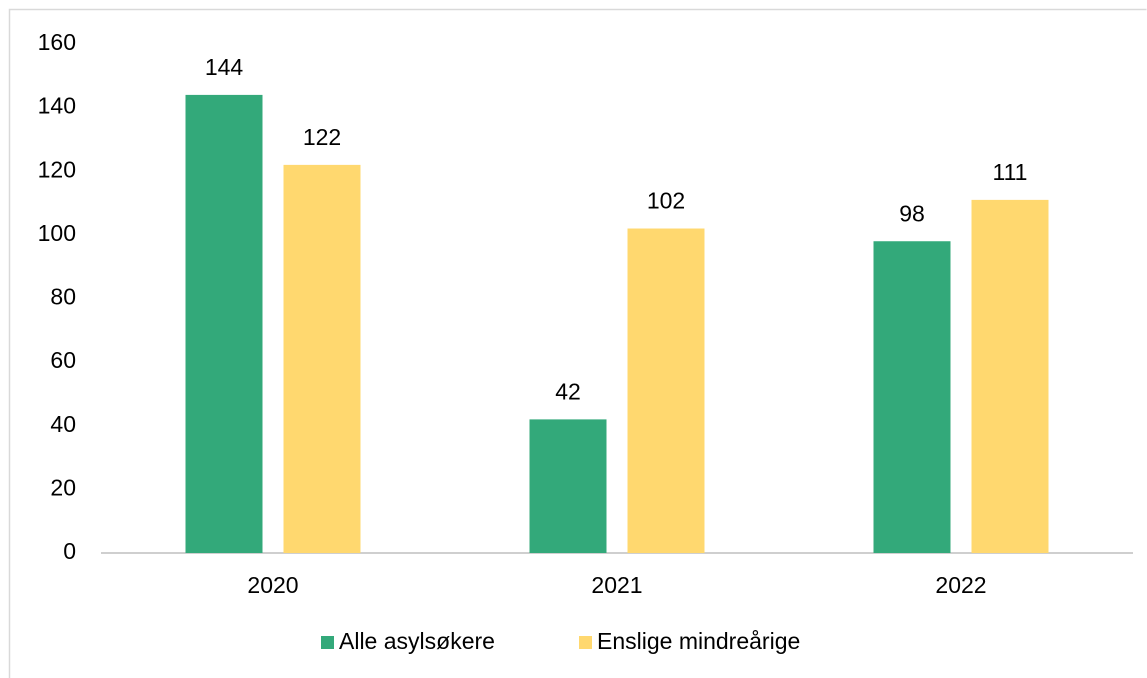 This screenshot has width=1147, height=678. I want to click on x-tick-label: 2021, so click(616, 585).